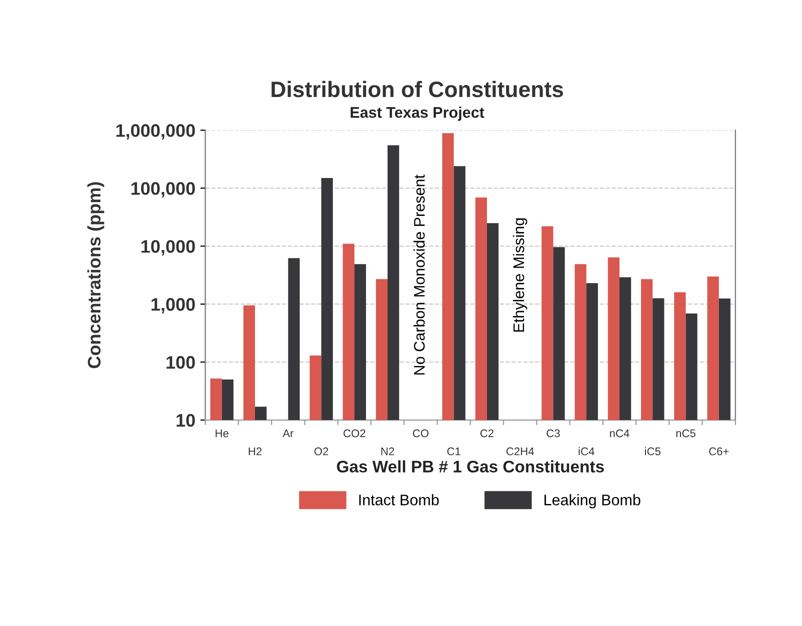  I want to click on legend-label: Intact Bomb, so click(399, 500).